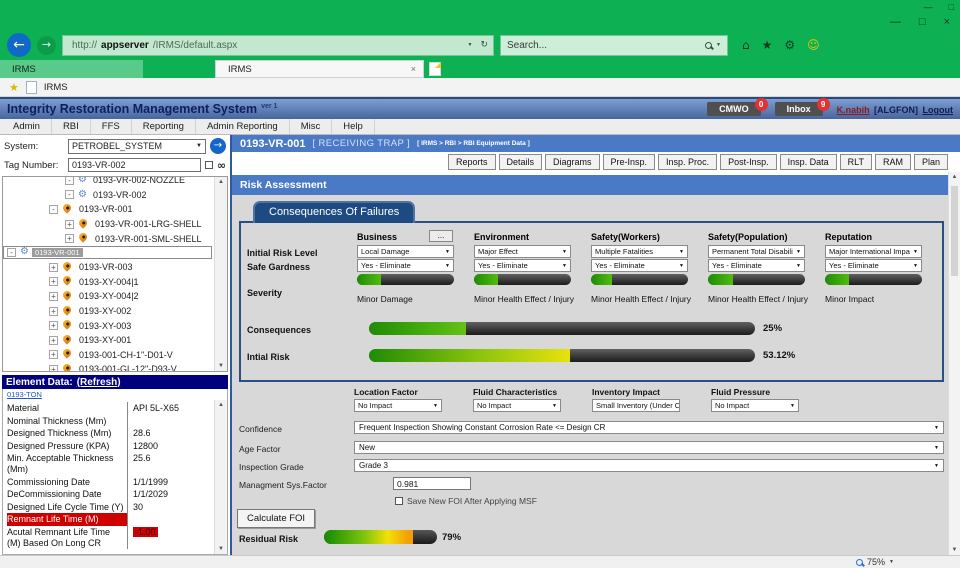 This screenshot has width=960, height=568. I want to click on initial-risk-select: Local Damage ▼, so click(405, 251).